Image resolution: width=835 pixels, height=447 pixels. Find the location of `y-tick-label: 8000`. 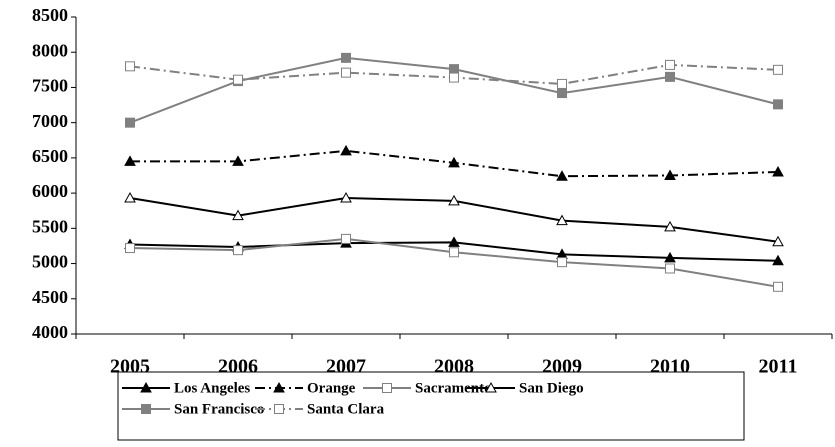

y-tick-label: 8000 is located at coordinates (50, 50).